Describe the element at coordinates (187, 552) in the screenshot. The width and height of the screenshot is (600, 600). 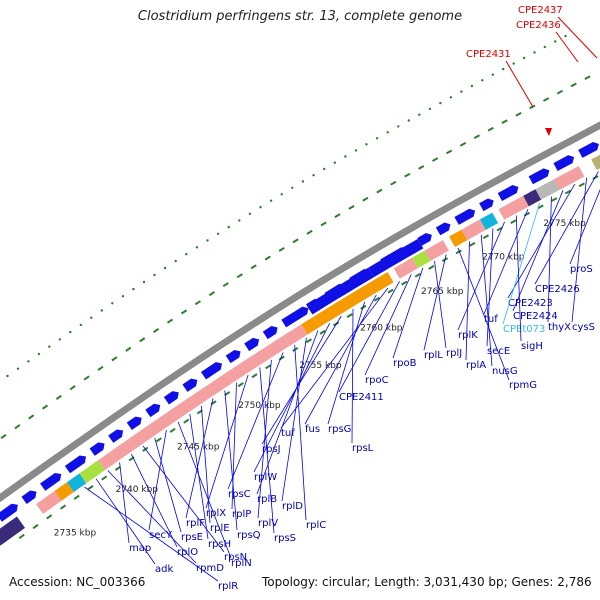
I see `gene-label: rplO` at that location.